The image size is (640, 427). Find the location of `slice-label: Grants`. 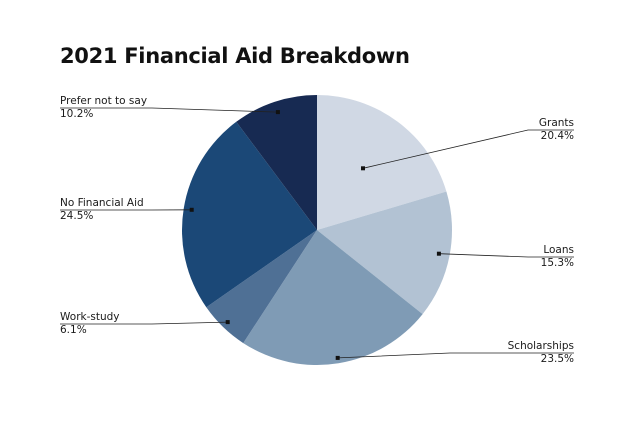

slice-label: Grants is located at coordinates (556, 123).